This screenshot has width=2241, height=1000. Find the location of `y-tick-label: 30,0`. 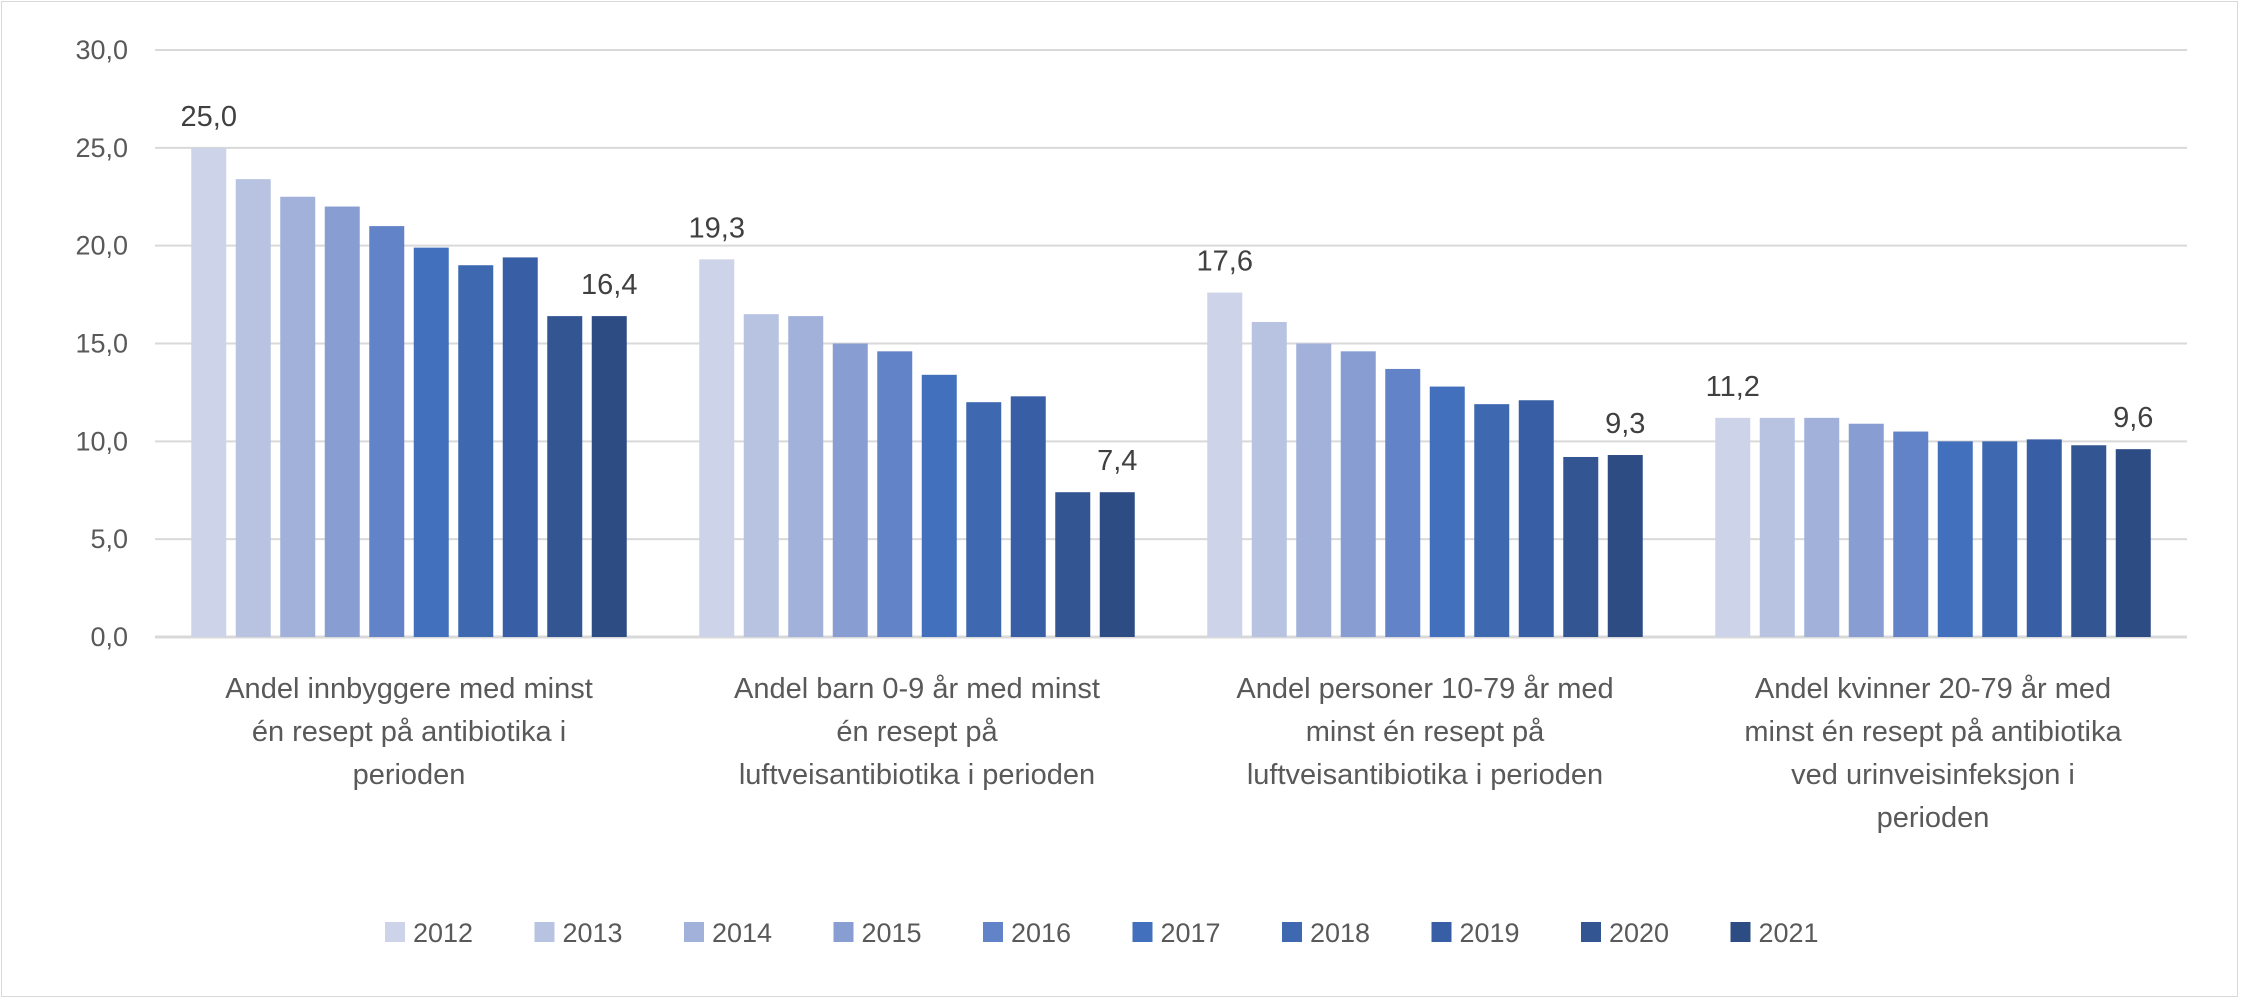

y-tick-label: 30,0 is located at coordinates (101, 50).